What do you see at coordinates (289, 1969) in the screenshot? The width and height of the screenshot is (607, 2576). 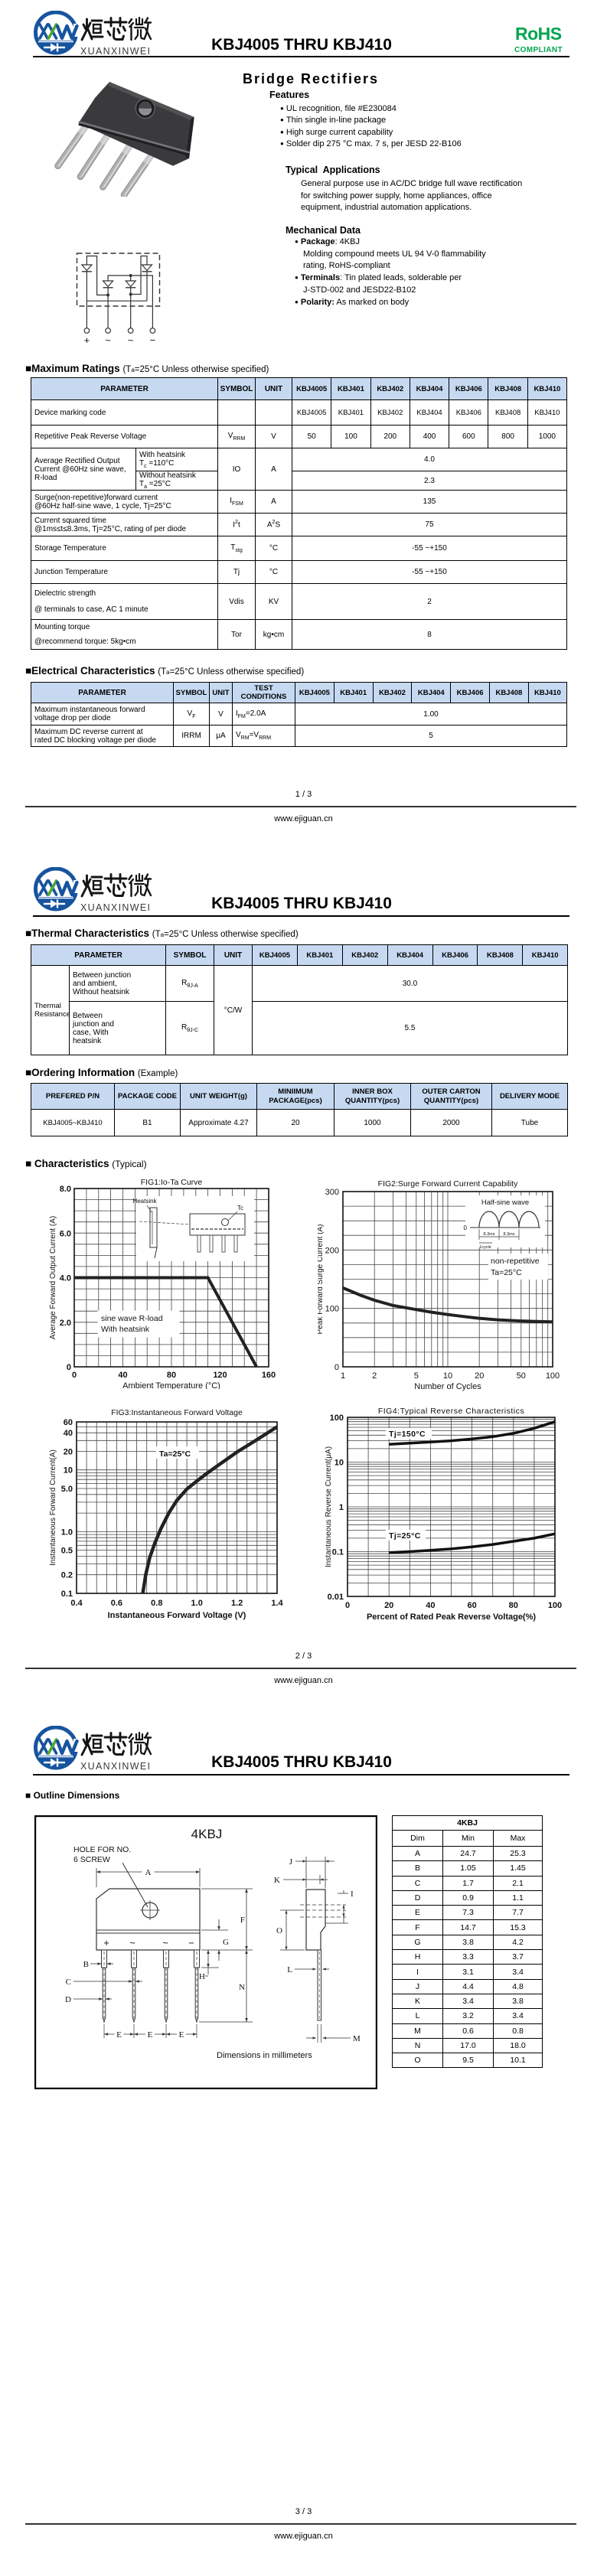 I see `svg-text: L` at bounding box center [289, 1969].